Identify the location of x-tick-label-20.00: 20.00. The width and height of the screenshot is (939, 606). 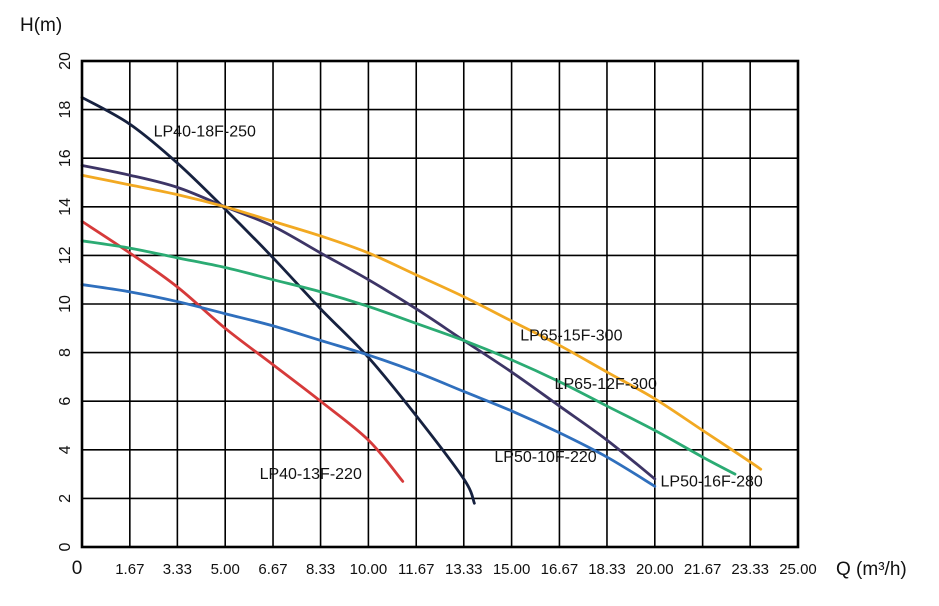
(655, 569).